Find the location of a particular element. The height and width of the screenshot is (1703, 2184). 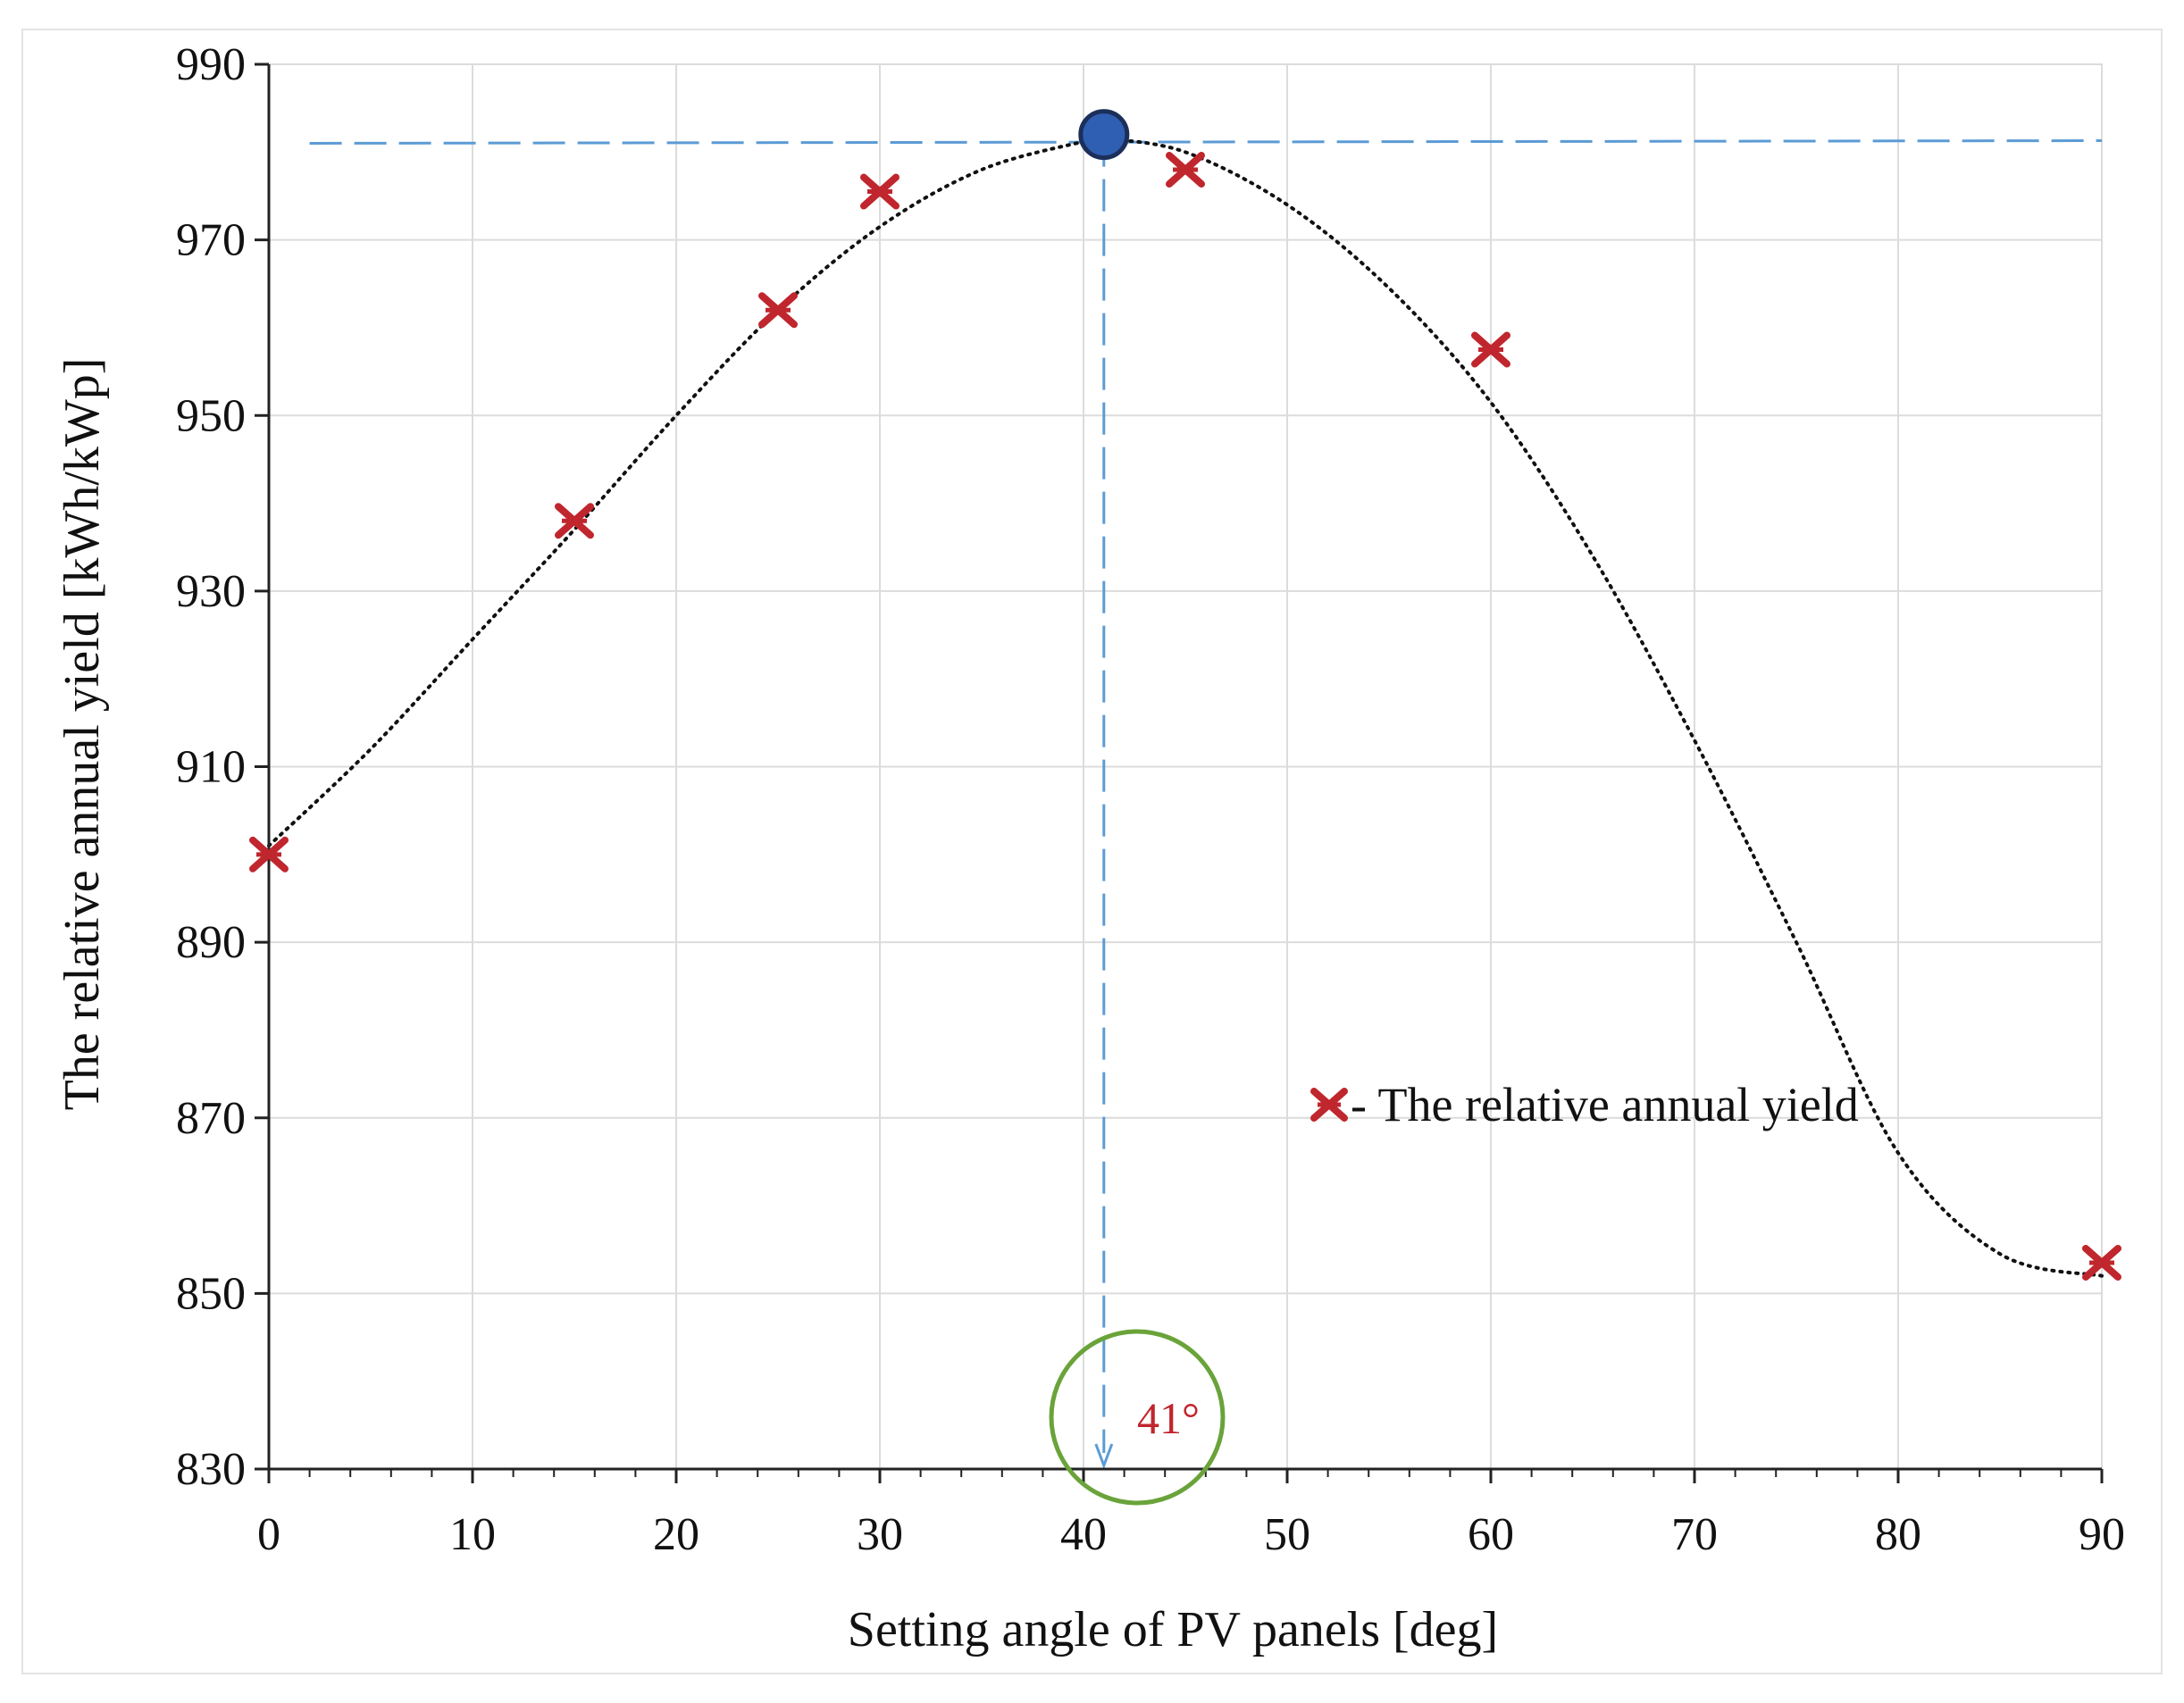

y-axis-title: The relative annual yield [kWh/kWp] is located at coordinates (82, 735).